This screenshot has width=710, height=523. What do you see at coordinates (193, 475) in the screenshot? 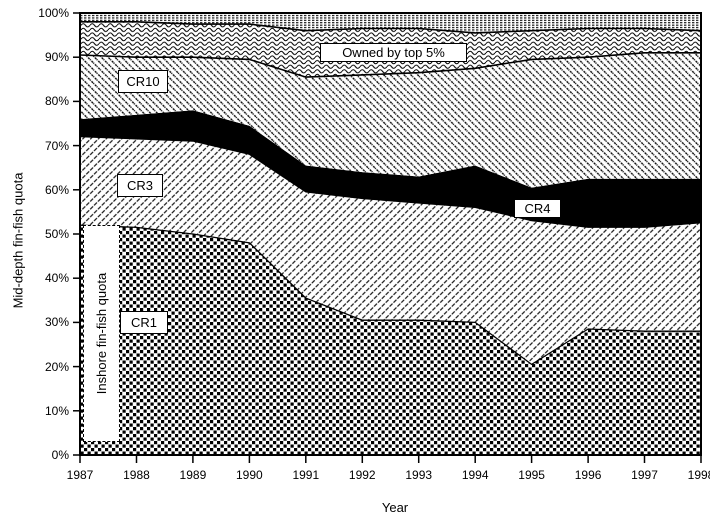
I see `x-tick-label: 1989` at bounding box center [193, 475].